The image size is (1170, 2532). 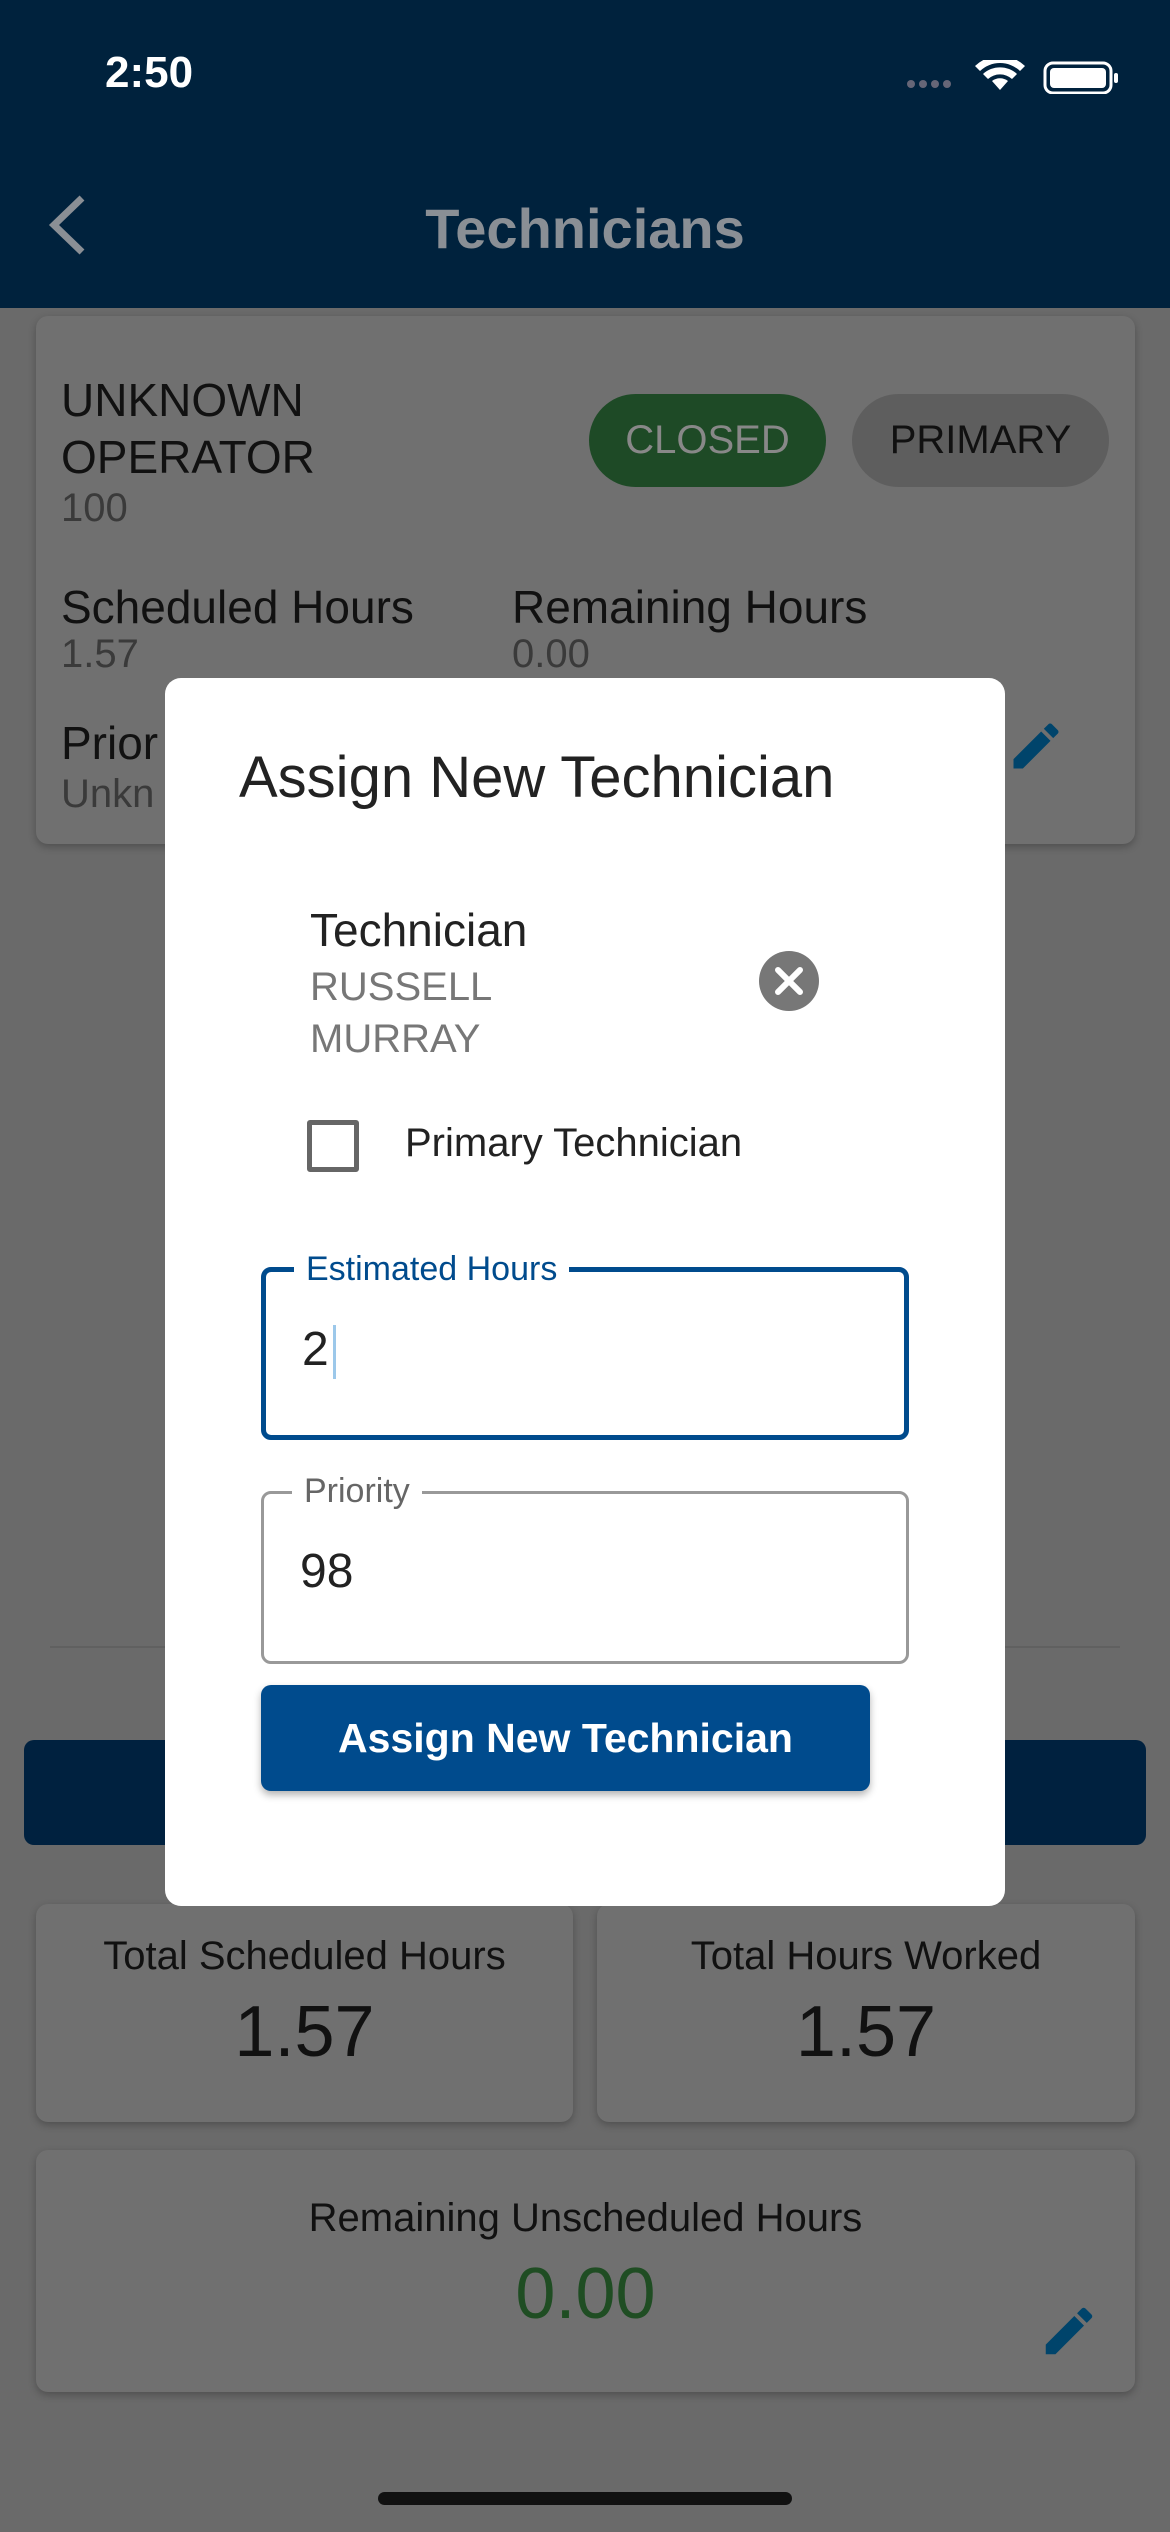 I want to click on assign-new-technician-button: Assign New Technician, so click(x=565, y=1738).